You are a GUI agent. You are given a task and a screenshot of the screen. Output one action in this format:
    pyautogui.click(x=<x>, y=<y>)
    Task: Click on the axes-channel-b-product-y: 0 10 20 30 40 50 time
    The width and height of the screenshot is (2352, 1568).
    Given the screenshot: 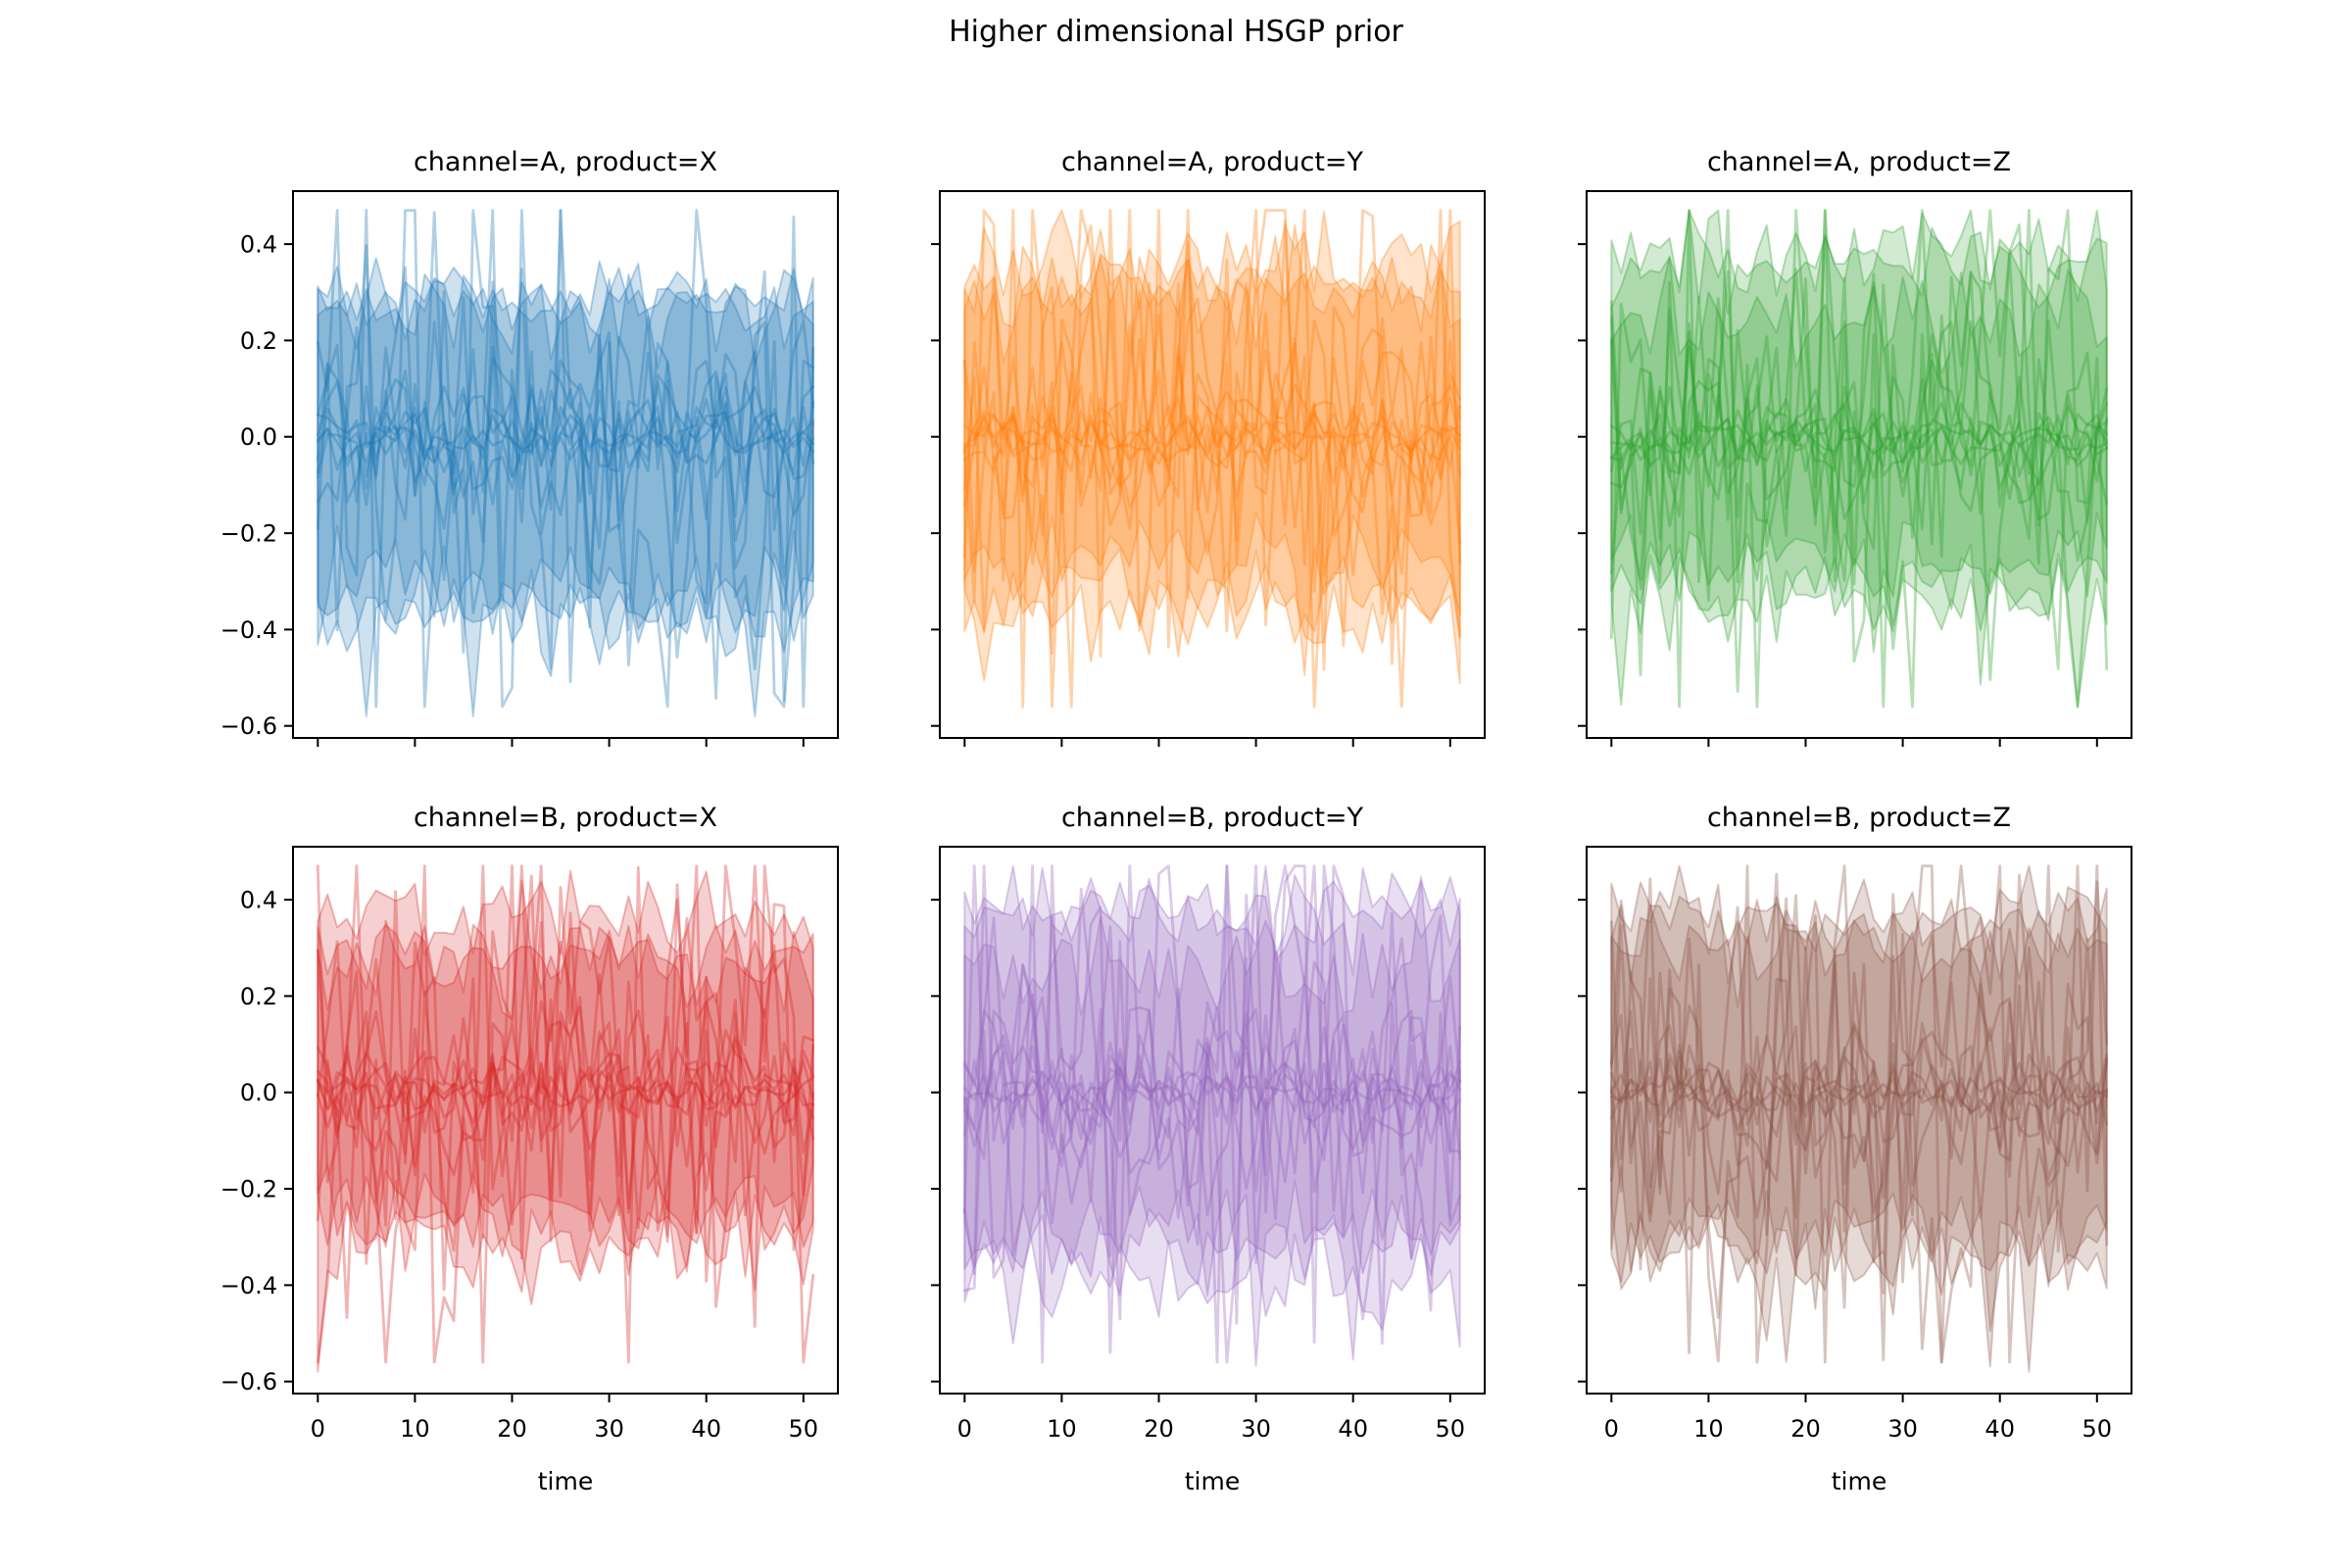 What is the action you would take?
    pyautogui.click(x=1208, y=1171)
    